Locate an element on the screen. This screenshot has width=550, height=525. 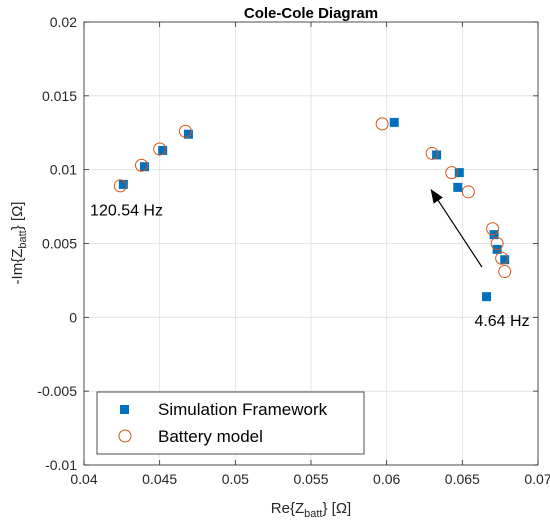
x-tick-label: 0.065 is located at coordinates (462, 479).